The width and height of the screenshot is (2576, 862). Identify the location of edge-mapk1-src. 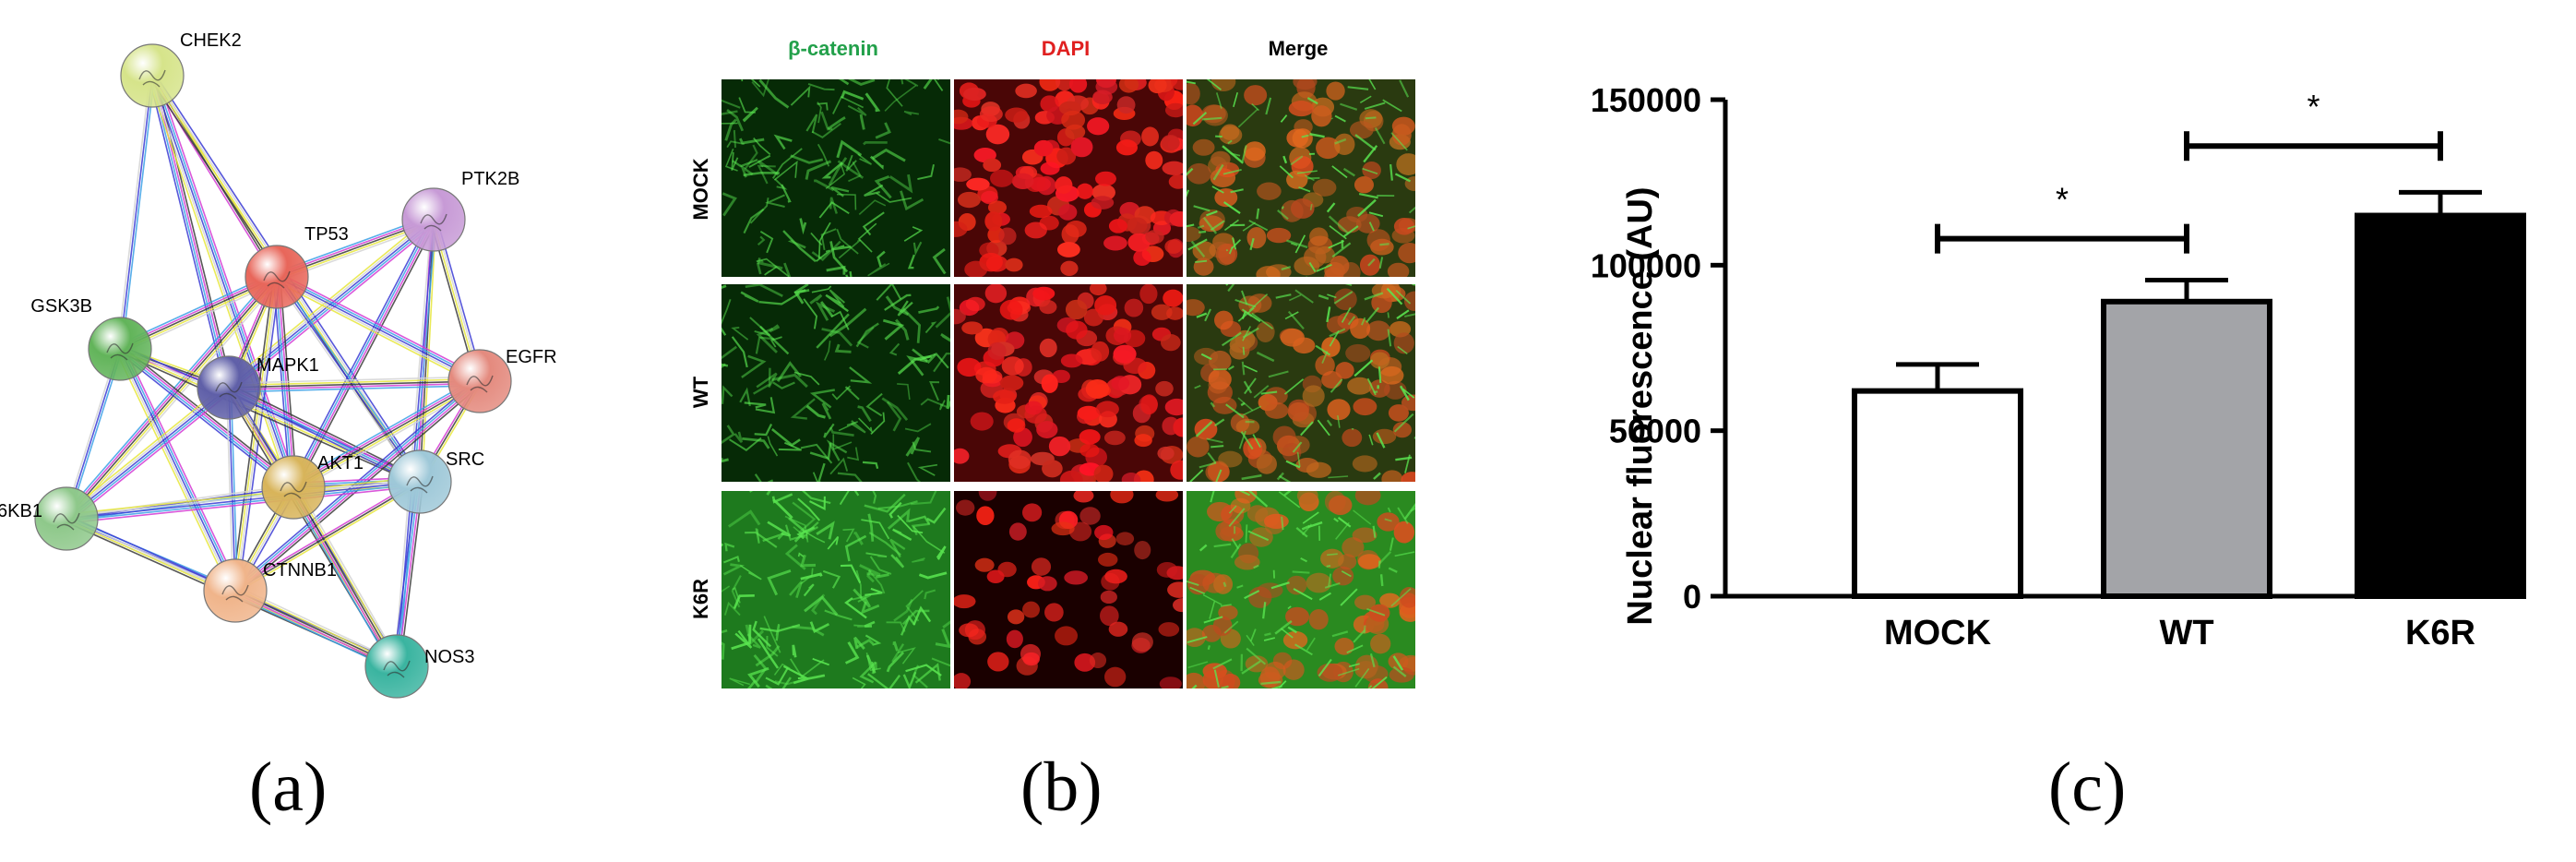
(324, 434).